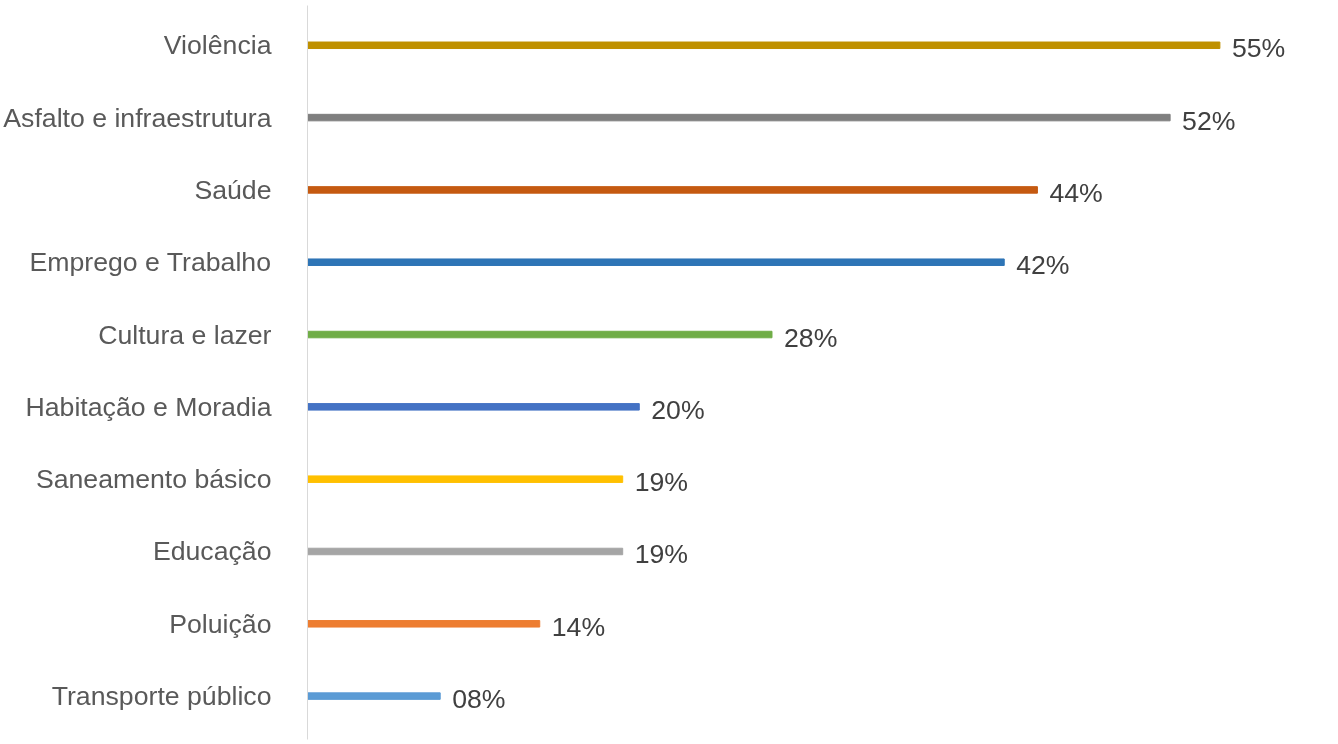 Image resolution: width=1338 pixels, height=744 pixels. I want to click on y-tick-label: Violência, so click(217, 45).